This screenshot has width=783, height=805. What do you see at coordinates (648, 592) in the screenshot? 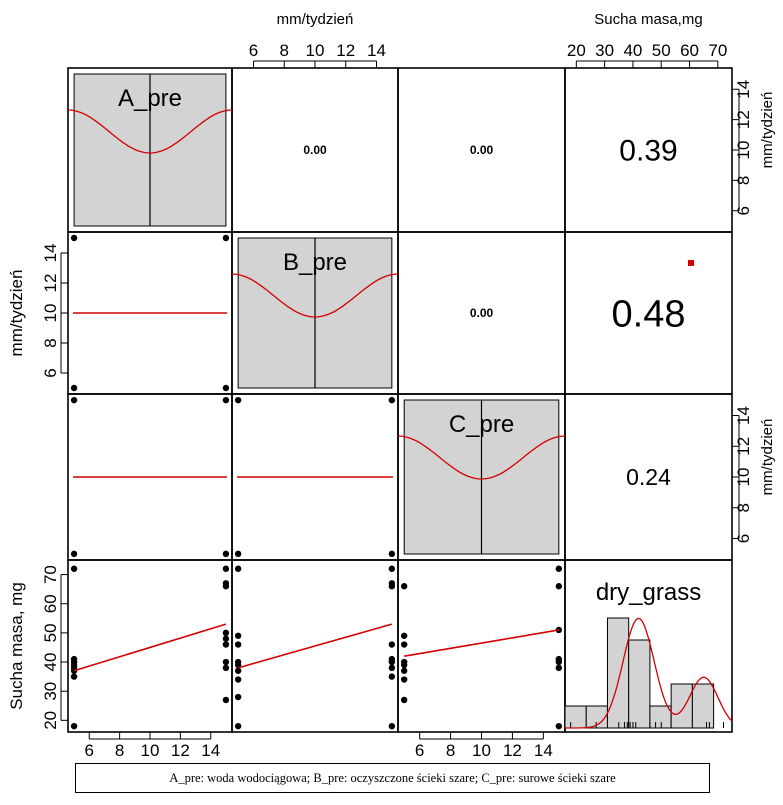
I see `diag-label-dry_grass: dry_grass` at bounding box center [648, 592].